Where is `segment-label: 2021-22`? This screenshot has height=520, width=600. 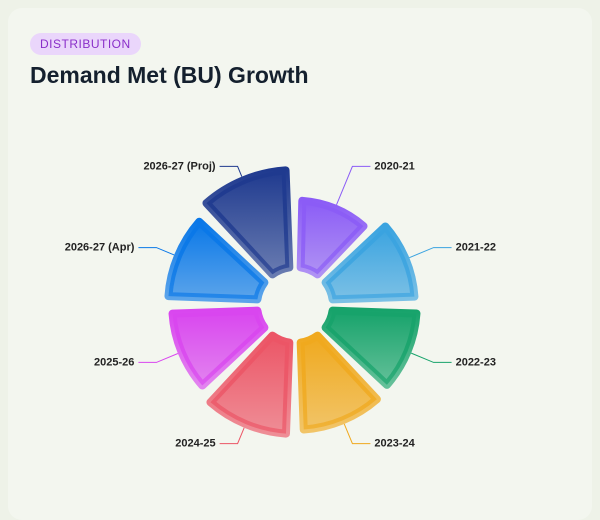
segment-label: 2021-22 is located at coordinates (476, 248).